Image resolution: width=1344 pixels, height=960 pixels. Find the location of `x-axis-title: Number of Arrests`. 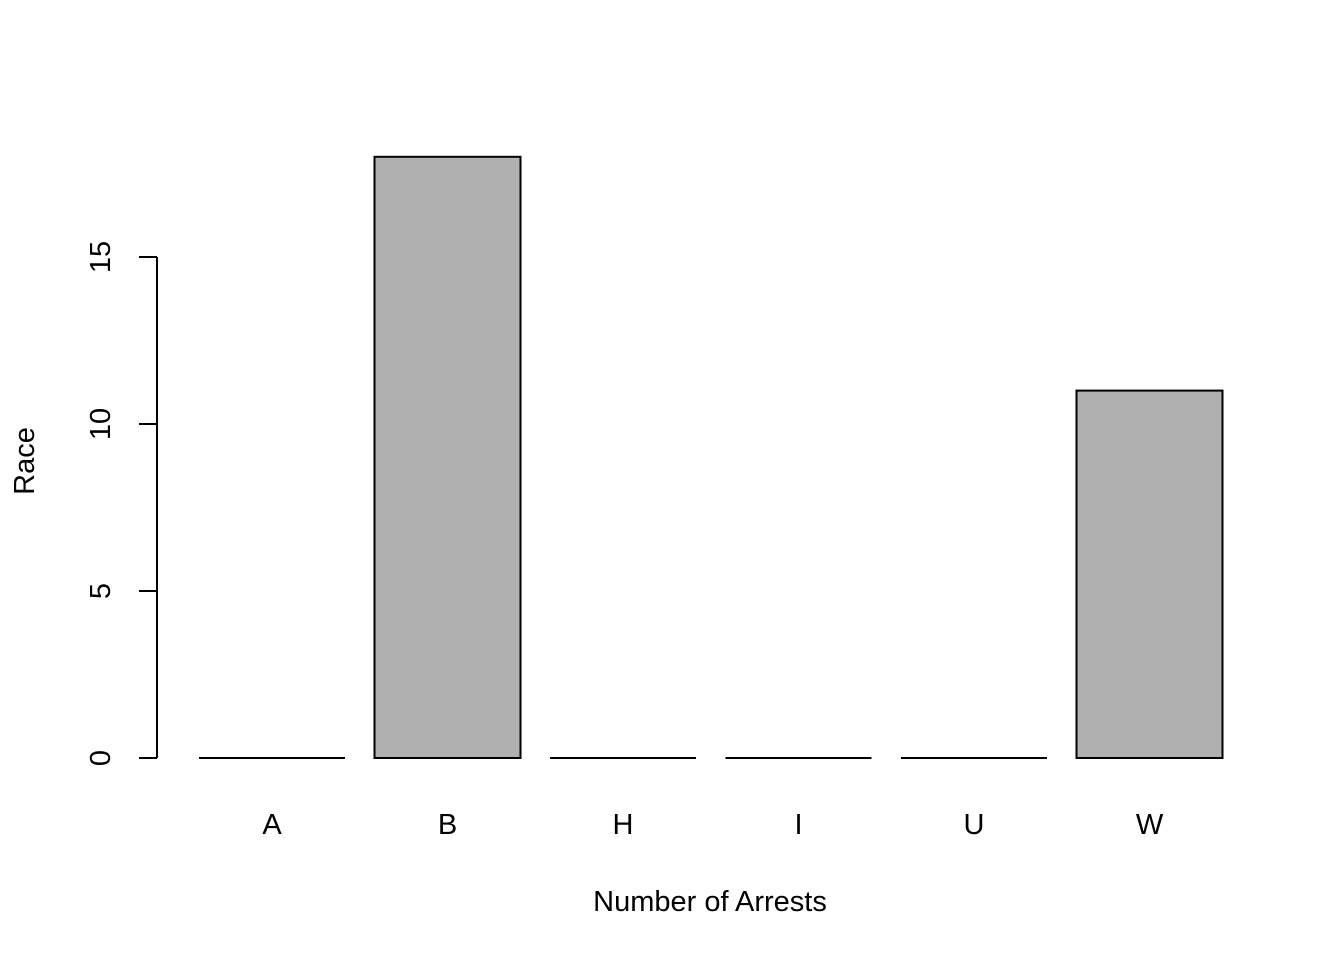

x-axis-title: Number of Arrests is located at coordinates (710, 902).